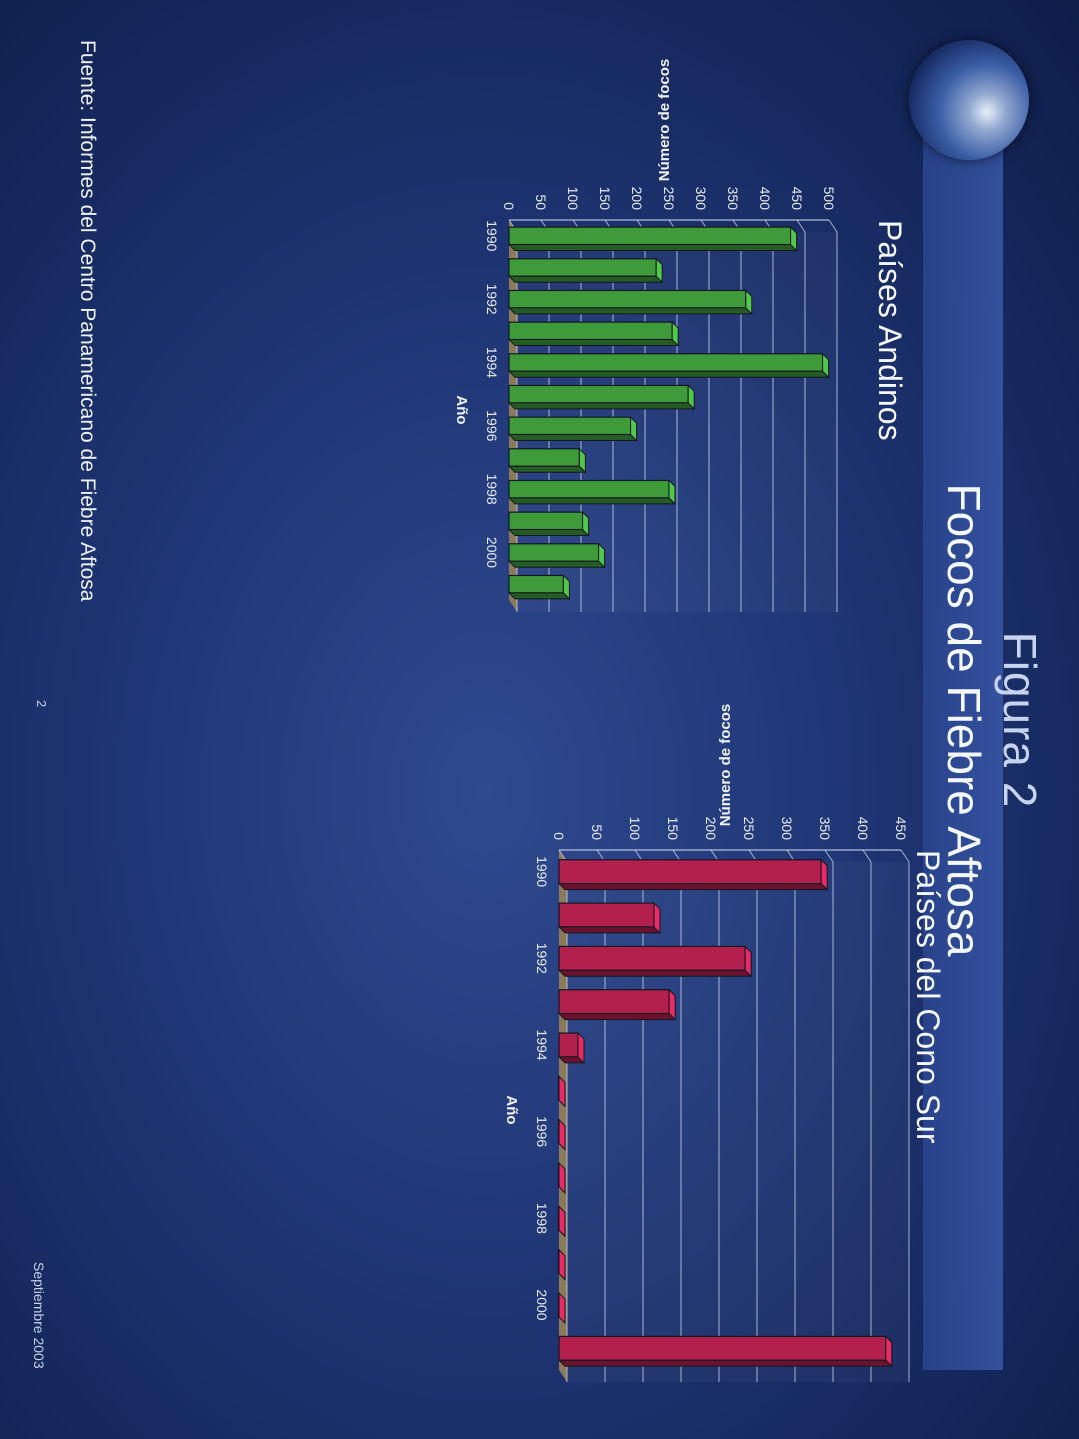  Describe the element at coordinates (492, 552) in the screenshot. I see `x-tick-label: 2000` at that location.